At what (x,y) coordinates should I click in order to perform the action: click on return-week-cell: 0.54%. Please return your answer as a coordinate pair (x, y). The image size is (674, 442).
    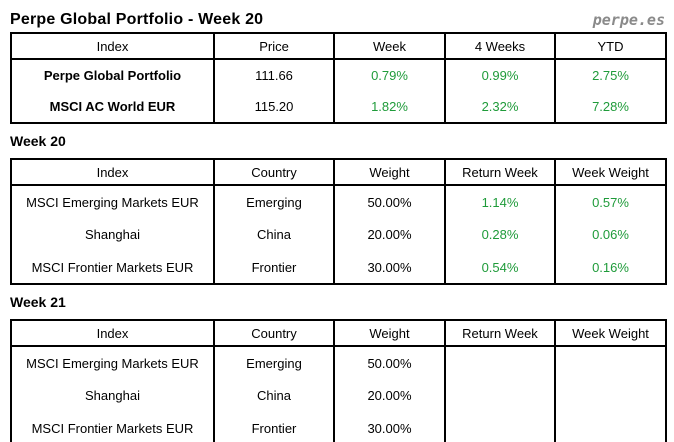
    Looking at the image, I should click on (500, 267).